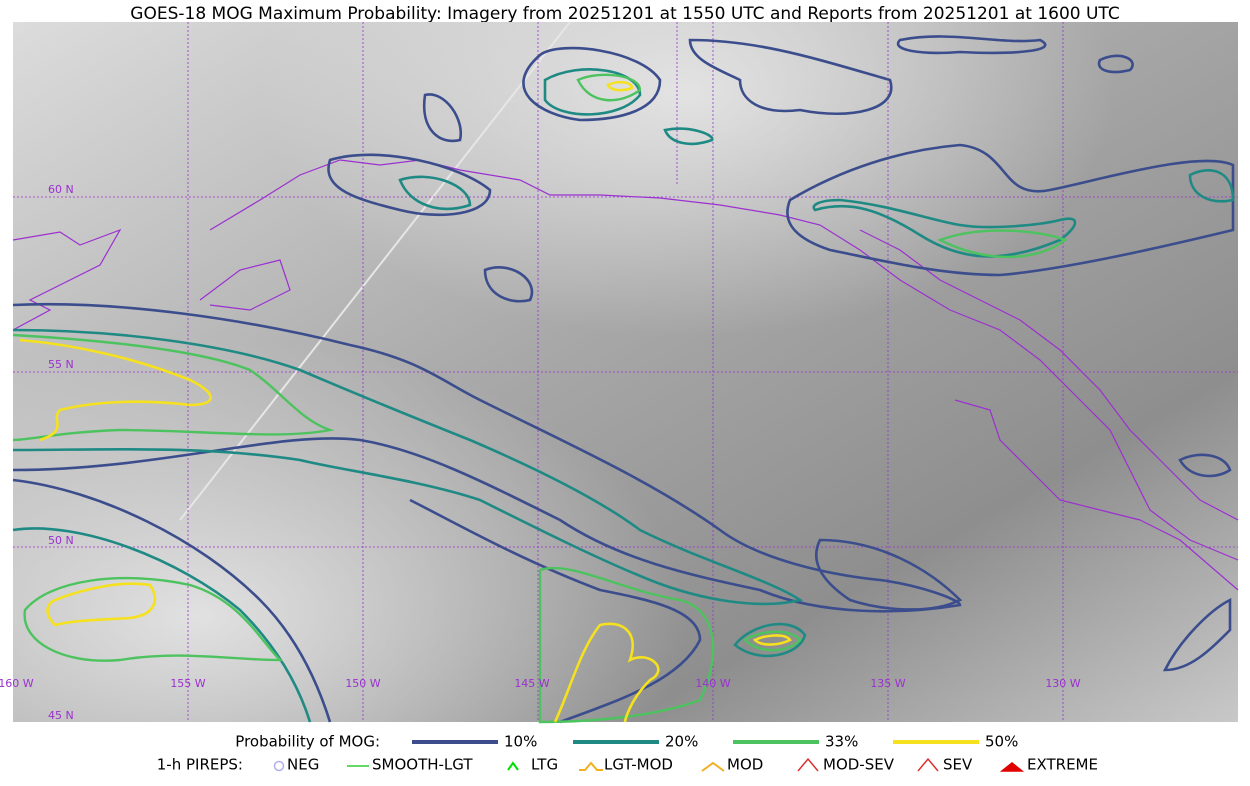 The image size is (1250, 786). What do you see at coordinates (841, 742) in the screenshot?
I see `legend-label: 33%` at bounding box center [841, 742].